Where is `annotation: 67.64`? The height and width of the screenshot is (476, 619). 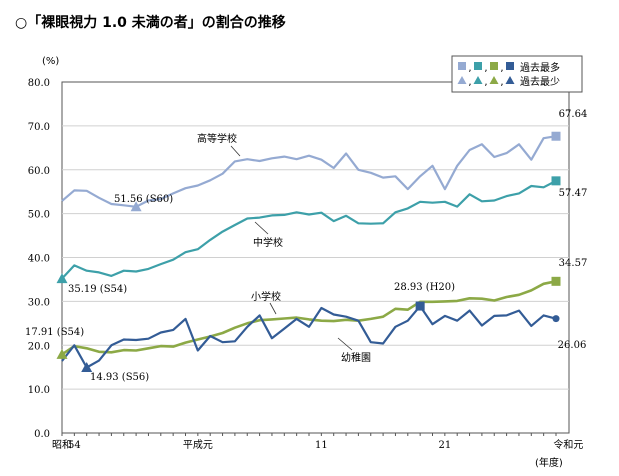
annotation: 67.64 is located at coordinates (573, 114).